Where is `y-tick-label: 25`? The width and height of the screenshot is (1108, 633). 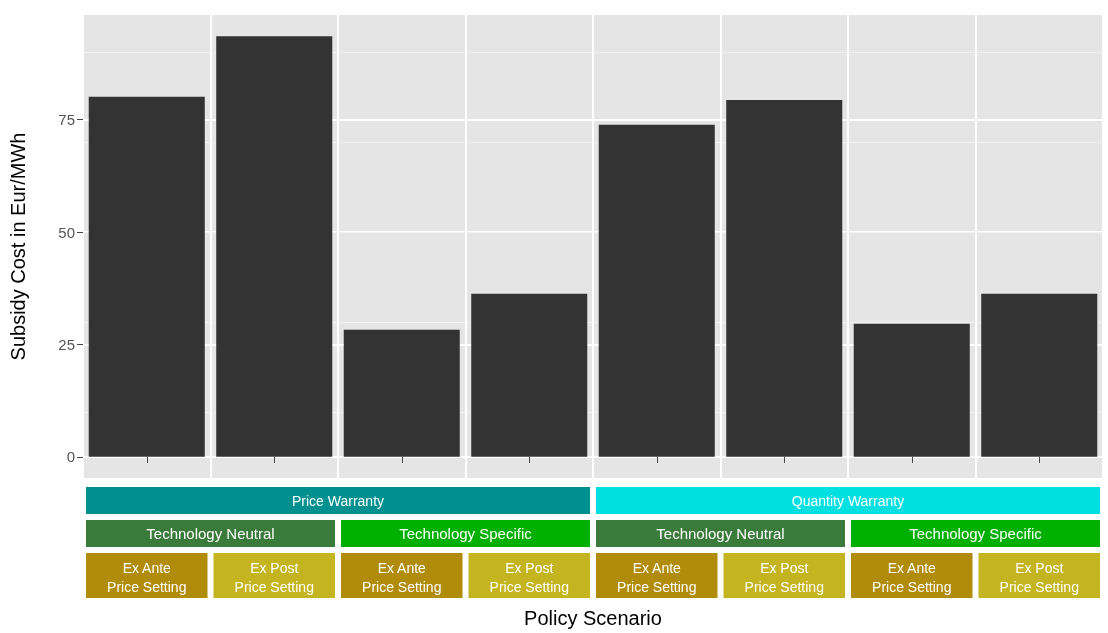 y-tick-label: 25 is located at coordinates (66, 344).